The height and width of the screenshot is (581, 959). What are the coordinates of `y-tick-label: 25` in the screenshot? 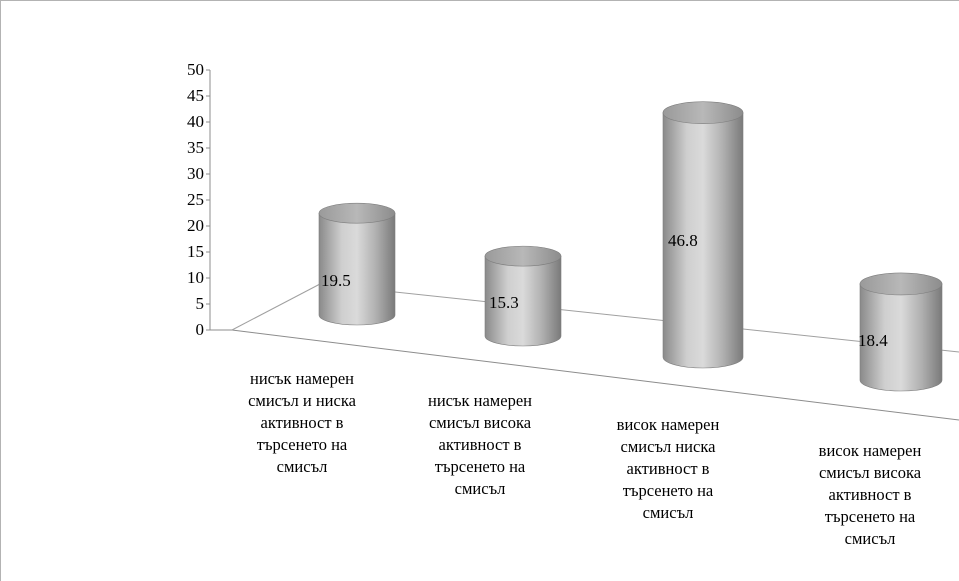 It's located at (195, 199).